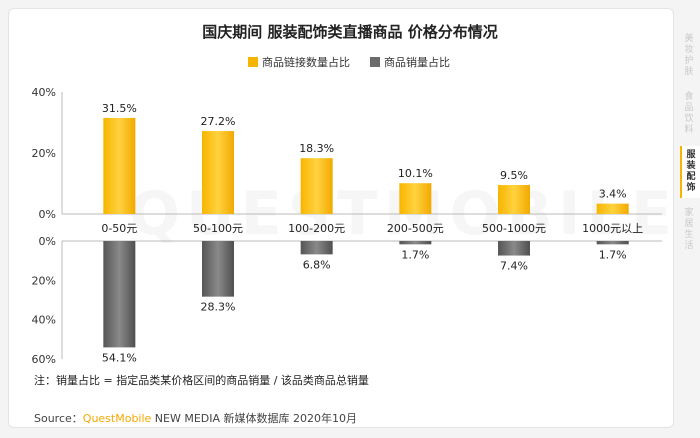  What do you see at coordinates (44, 280) in the screenshot?
I see `bottom-y-tick-label: 20%` at bounding box center [44, 280].